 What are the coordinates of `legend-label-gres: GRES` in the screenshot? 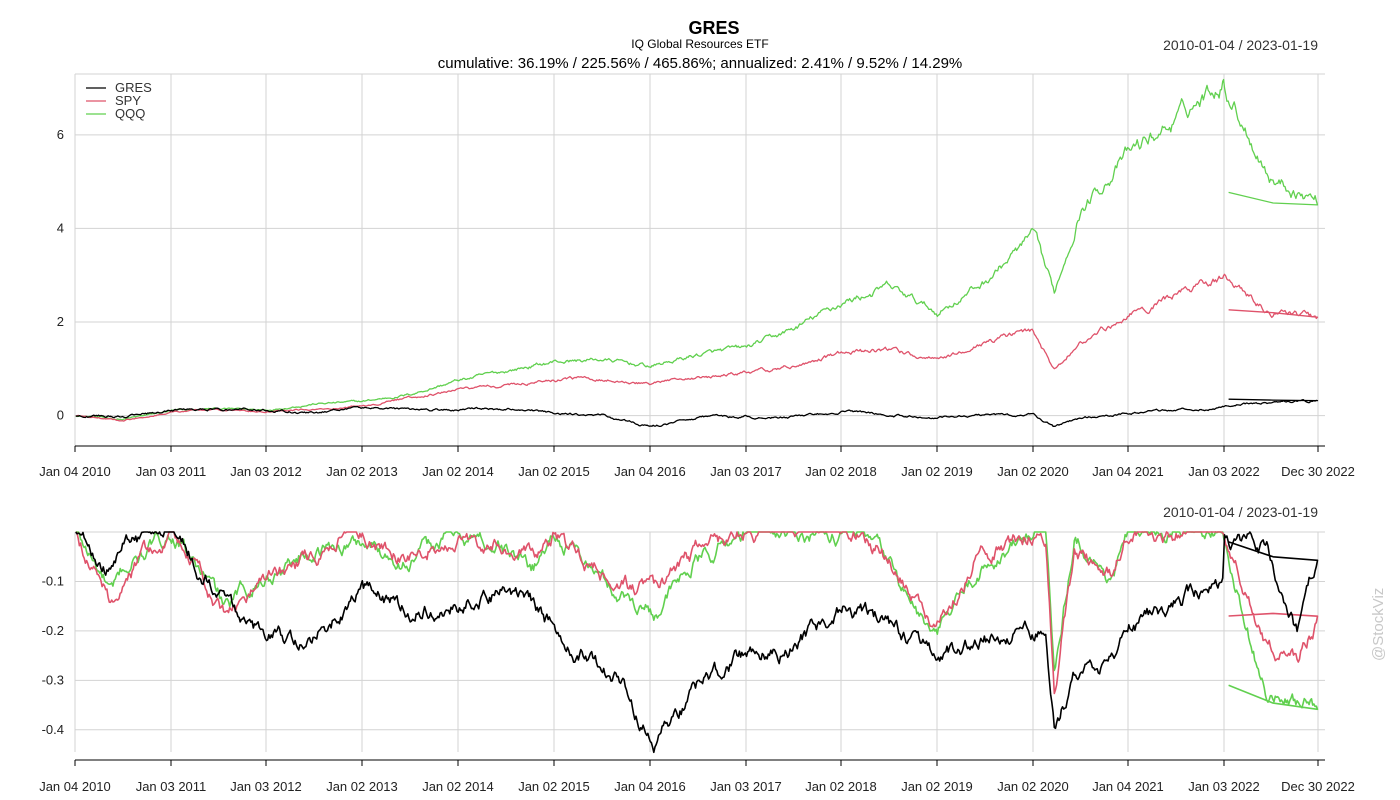 It's located at (133, 87).